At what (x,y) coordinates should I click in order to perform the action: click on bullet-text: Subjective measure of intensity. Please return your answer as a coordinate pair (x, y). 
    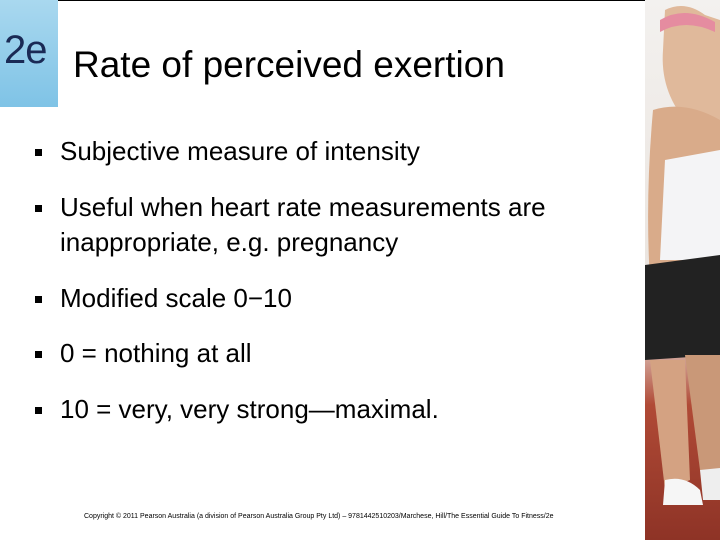
    Looking at the image, I should click on (240, 151).